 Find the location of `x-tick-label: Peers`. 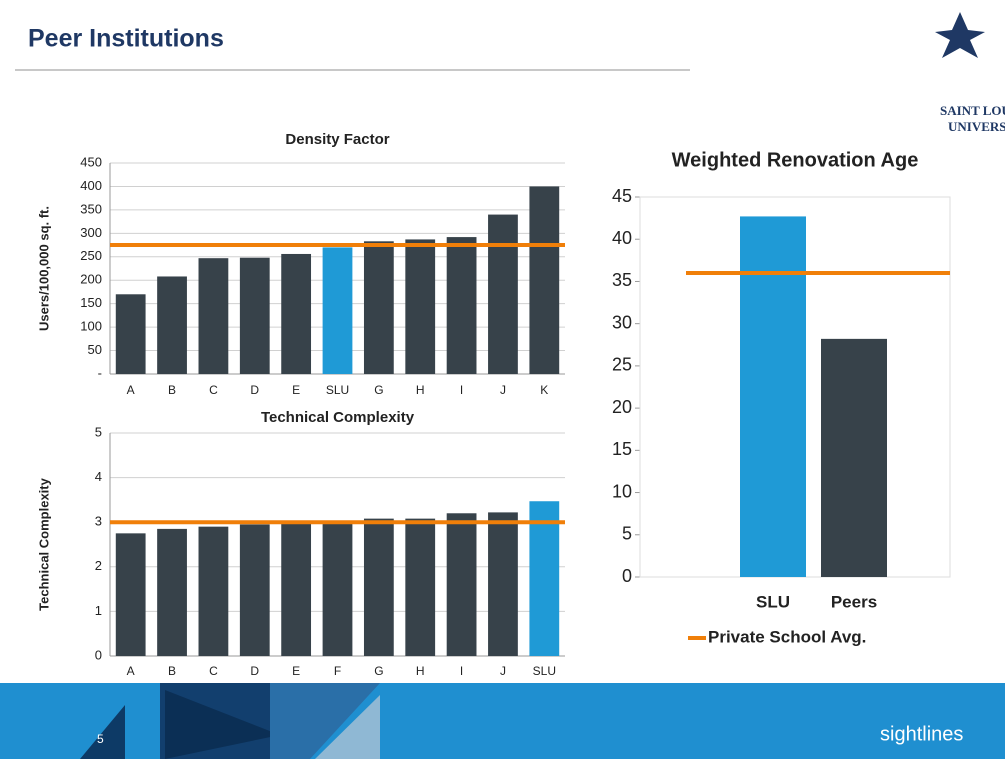

x-tick-label: Peers is located at coordinates (854, 601).